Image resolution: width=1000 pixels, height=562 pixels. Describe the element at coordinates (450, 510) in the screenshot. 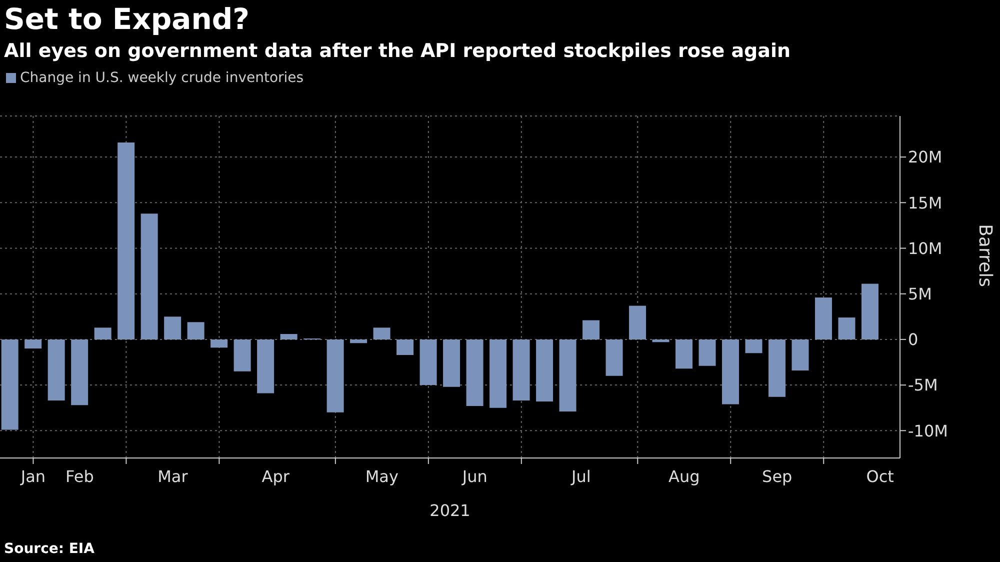

I see `x-axis-title: 2021` at that location.